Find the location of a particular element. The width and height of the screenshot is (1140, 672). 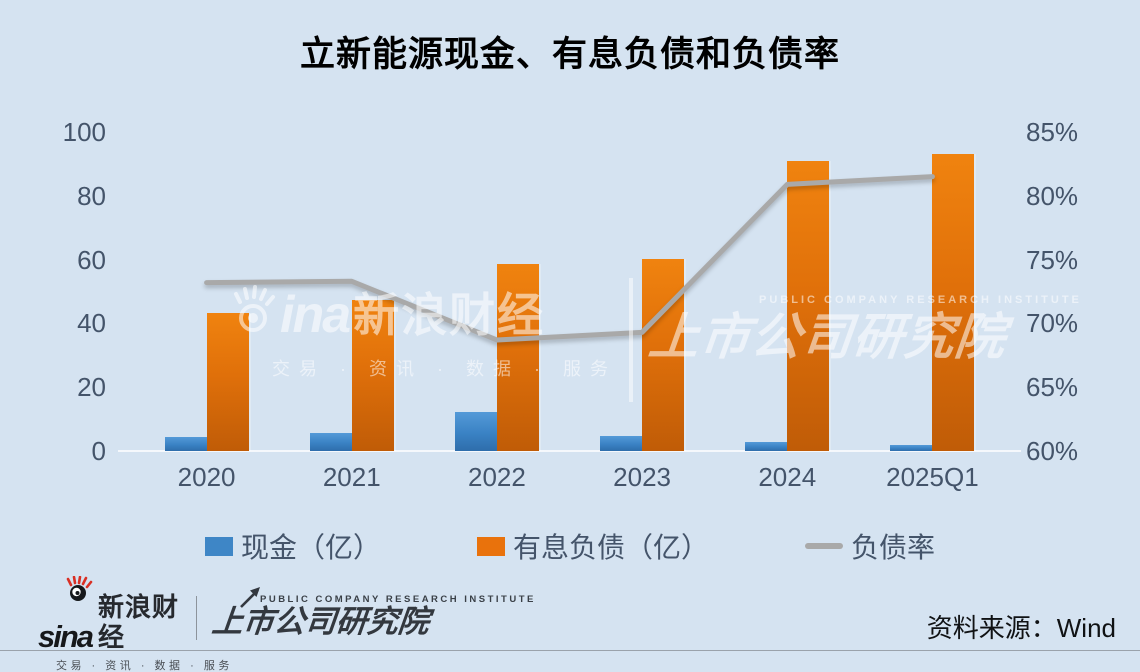

sina-logo-cn: 新浪财经 is located at coordinates (139, 622).